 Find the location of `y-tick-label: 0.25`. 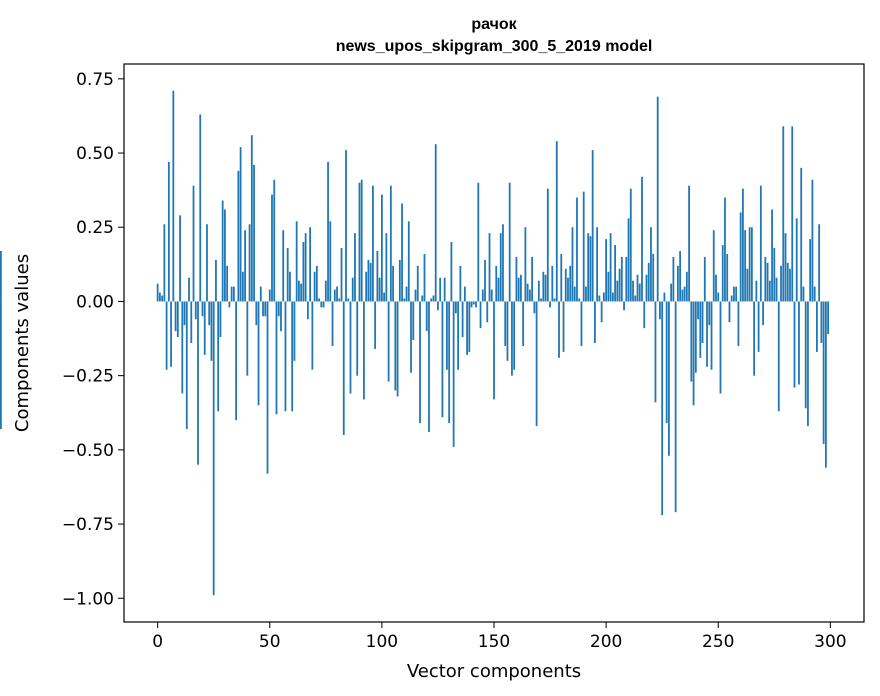

y-tick-label: 0.25 is located at coordinates (95, 228).